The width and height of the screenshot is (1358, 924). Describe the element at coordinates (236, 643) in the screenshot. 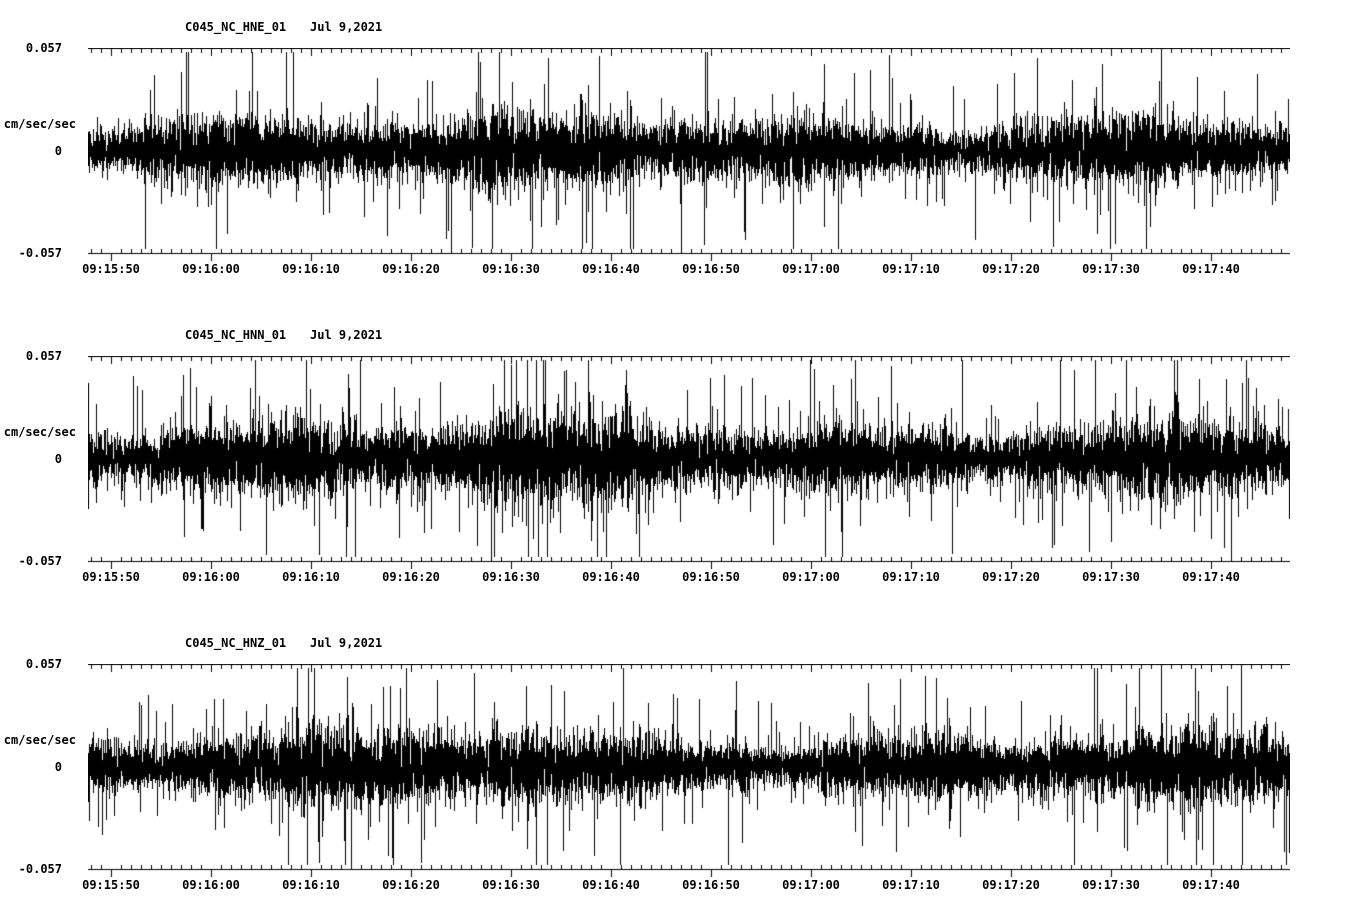

I see `trace-title: C045_NC_HNZ_01` at that location.